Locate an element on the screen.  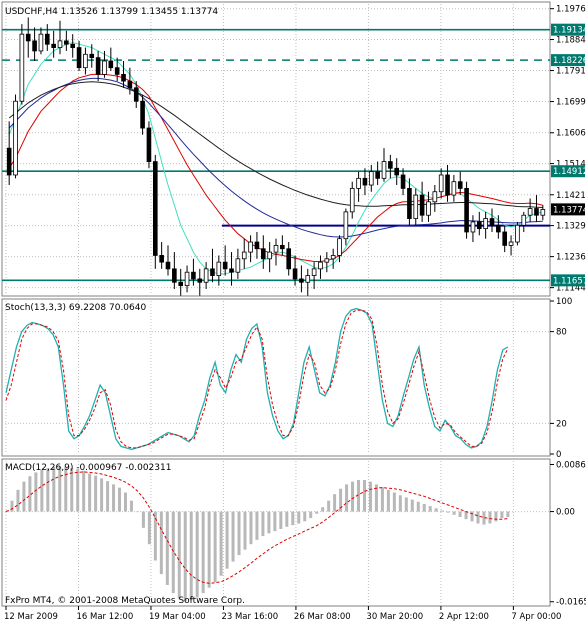
time-tick-label: 30 Mar 20:00 is located at coordinates (394, 617).